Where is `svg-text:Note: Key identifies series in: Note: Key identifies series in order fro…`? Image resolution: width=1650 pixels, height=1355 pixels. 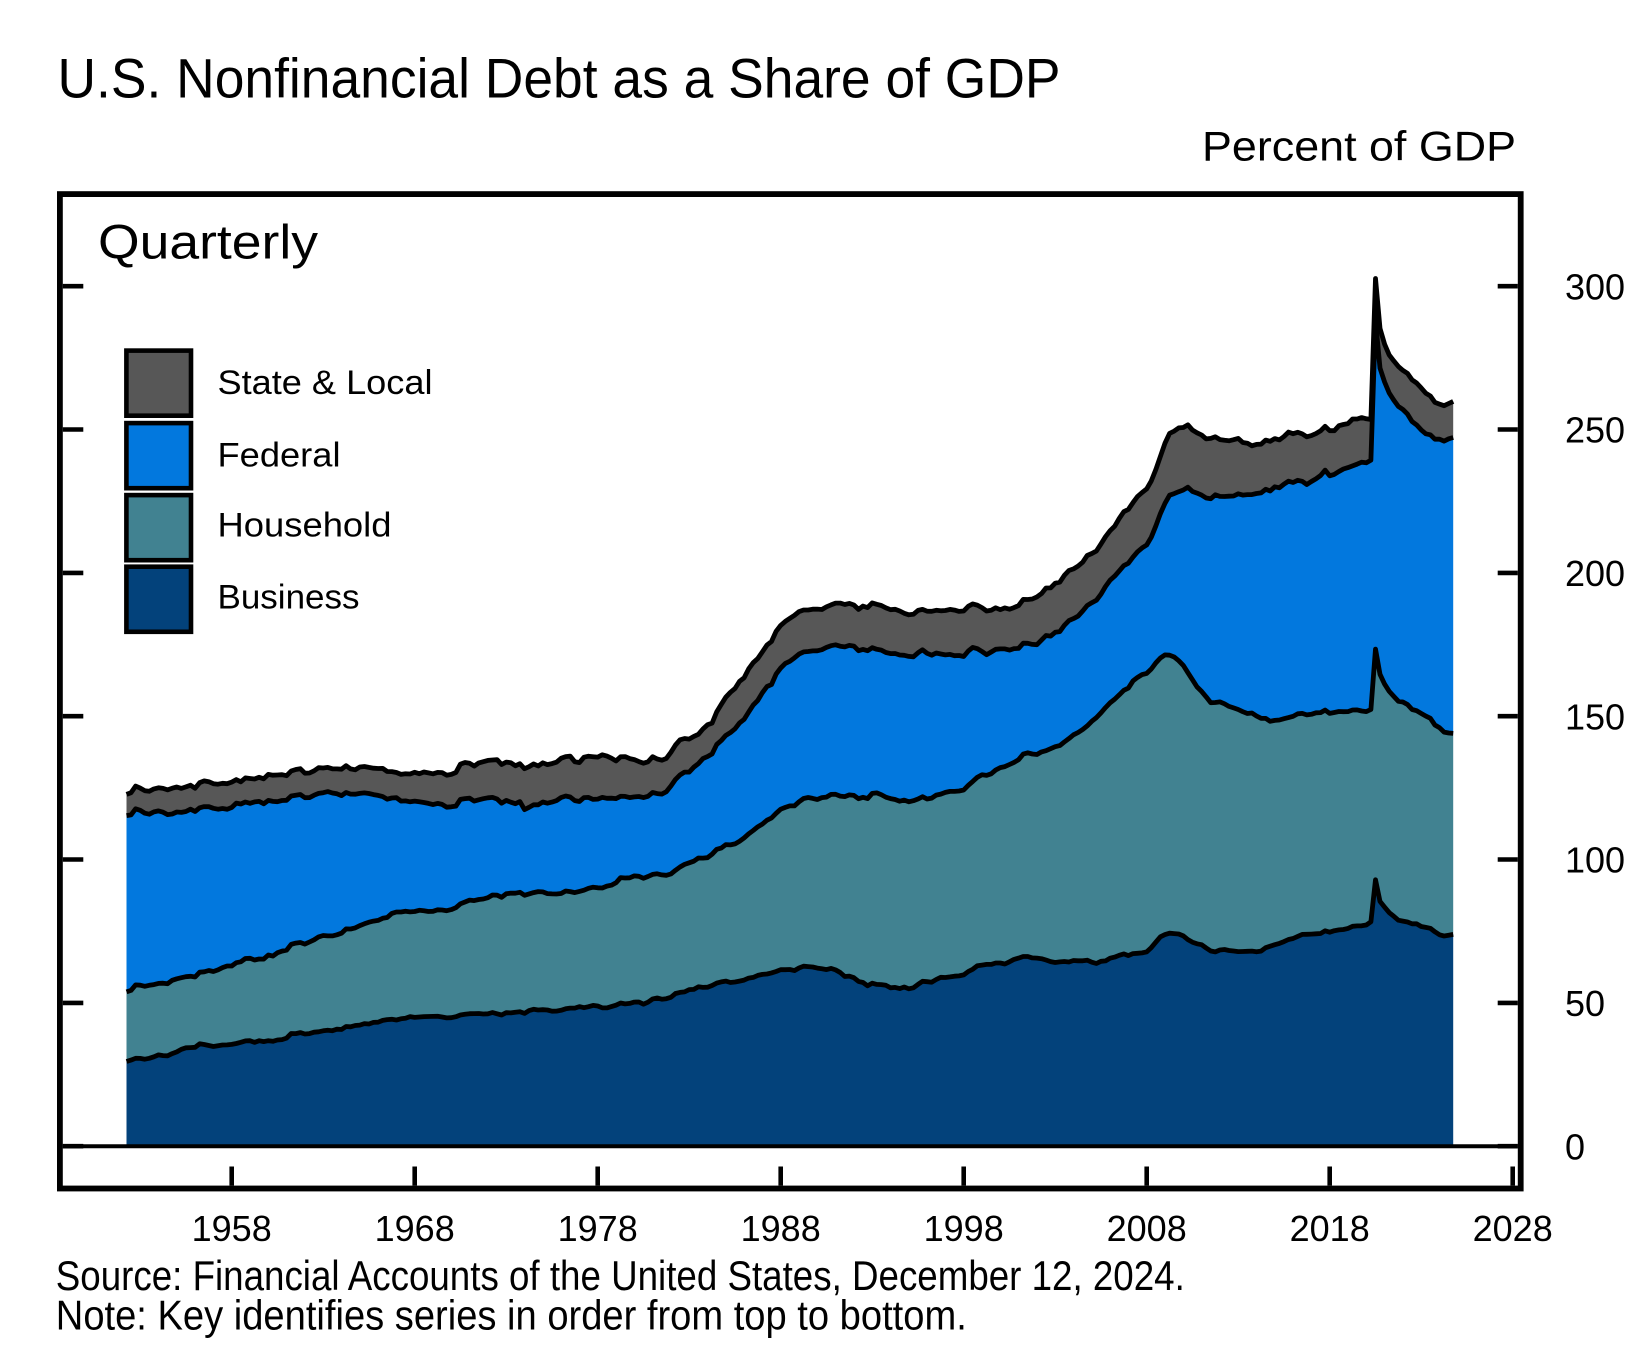
svg-text:Note: Key identifies series in: Note: Key identifies series in order fro… is located at coordinates (511, 1316).